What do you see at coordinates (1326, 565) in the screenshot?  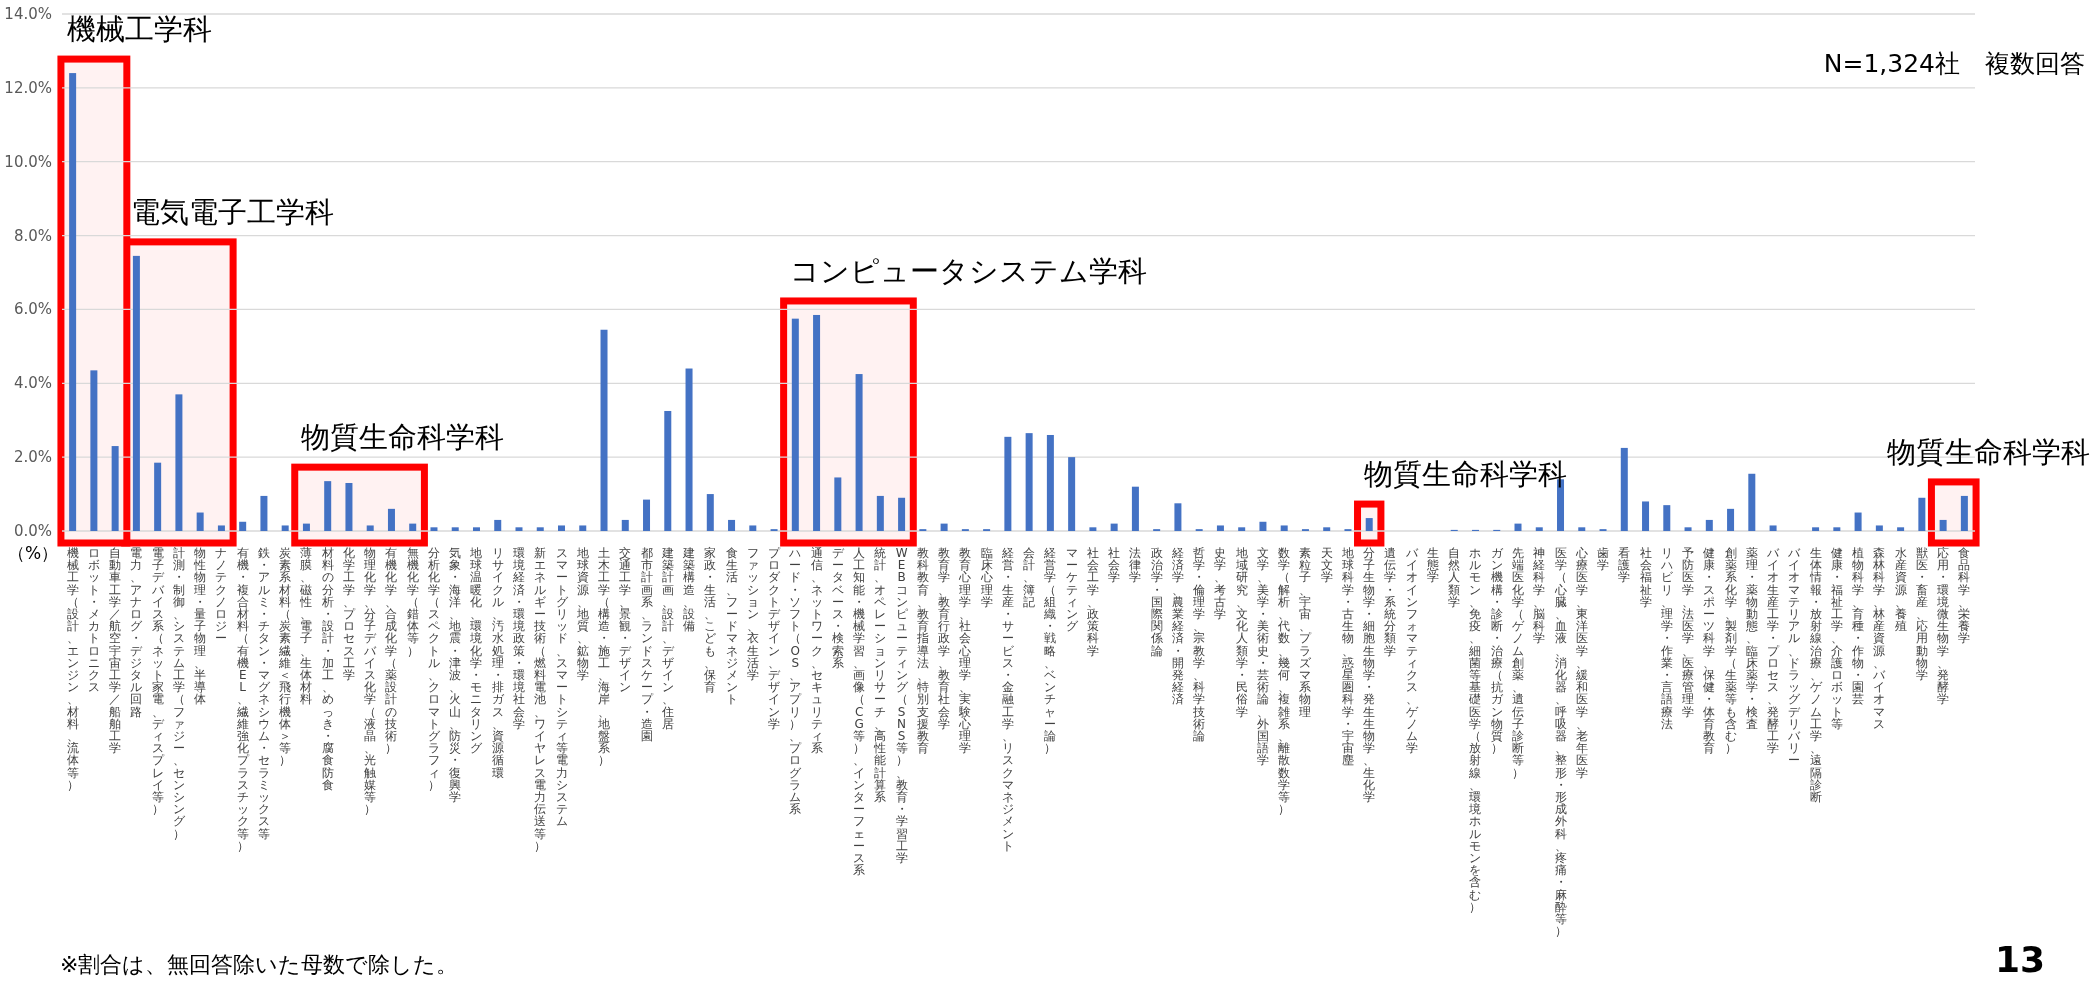 I see `x-tick-label: 天文学` at bounding box center [1326, 565].